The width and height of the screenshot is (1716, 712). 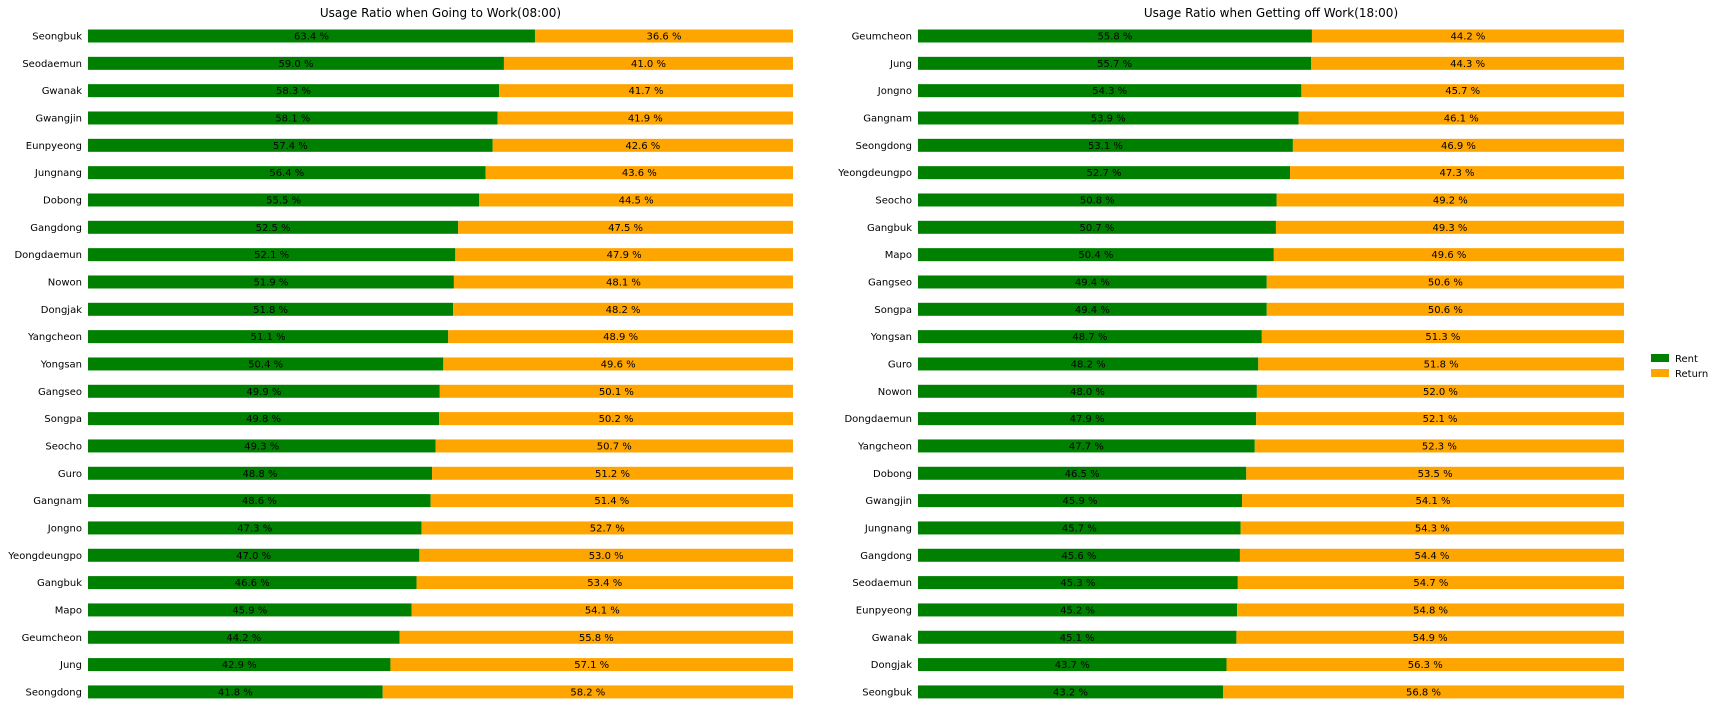 I want to click on legend-swatch-rent, so click(x=1660, y=358).